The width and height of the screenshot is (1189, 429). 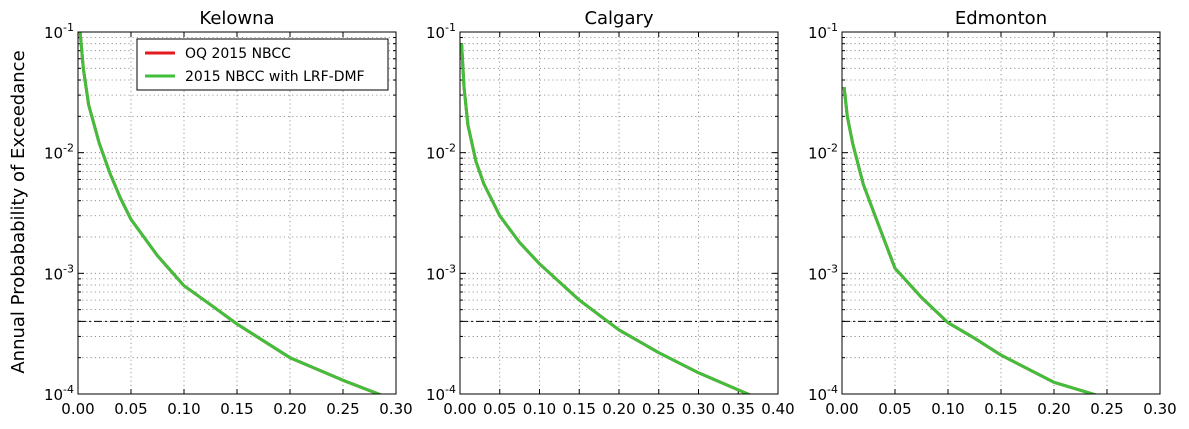 I want to click on legend-box, so click(x=262, y=64).